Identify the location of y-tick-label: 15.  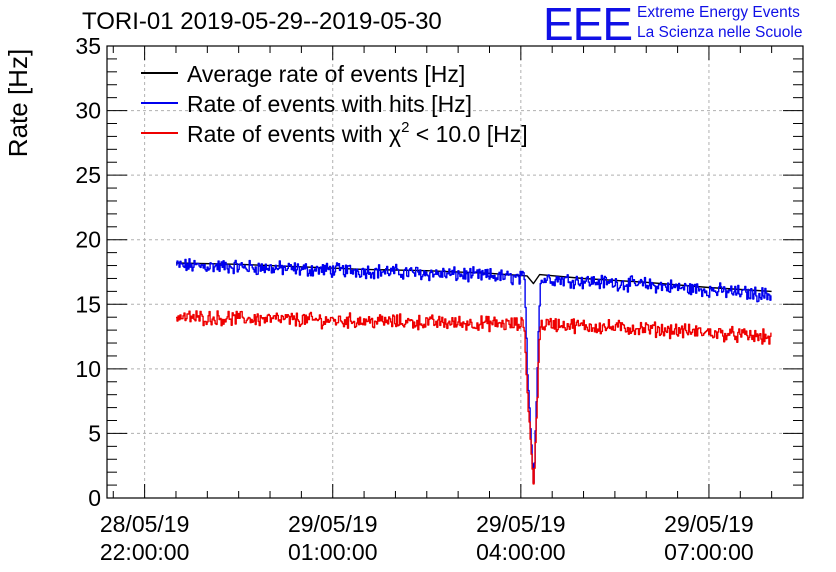
(88, 304).